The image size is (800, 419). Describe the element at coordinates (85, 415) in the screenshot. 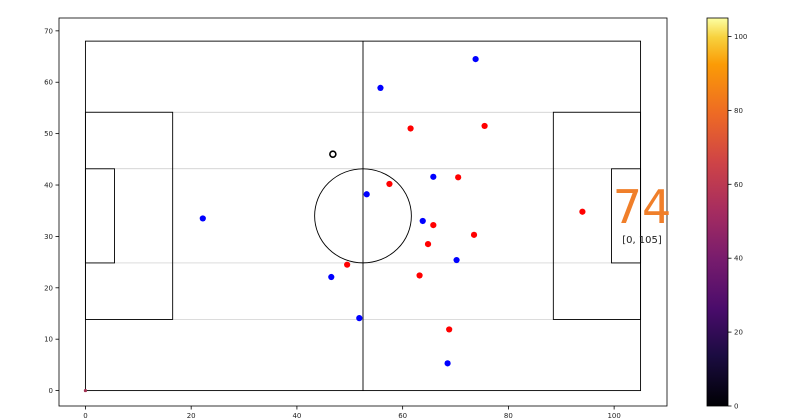

I see `x-tick-label: 0` at that location.